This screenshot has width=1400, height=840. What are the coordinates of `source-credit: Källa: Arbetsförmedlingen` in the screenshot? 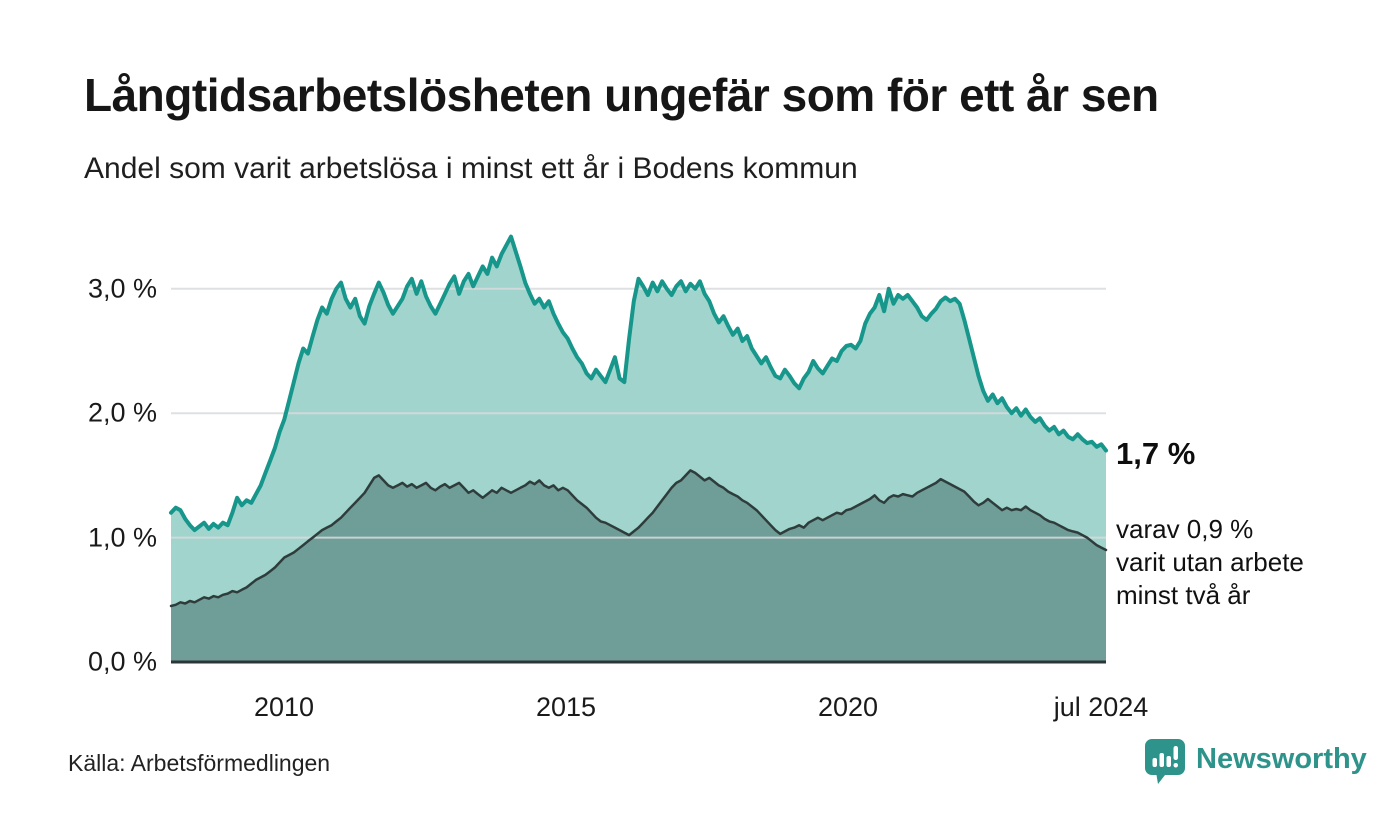 It's located at (199, 763).